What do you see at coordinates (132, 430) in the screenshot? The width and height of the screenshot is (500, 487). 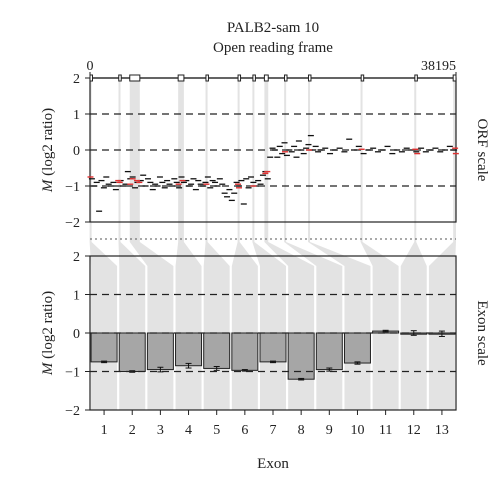 I see `exon-x-tick-label: 2` at bounding box center [132, 430].